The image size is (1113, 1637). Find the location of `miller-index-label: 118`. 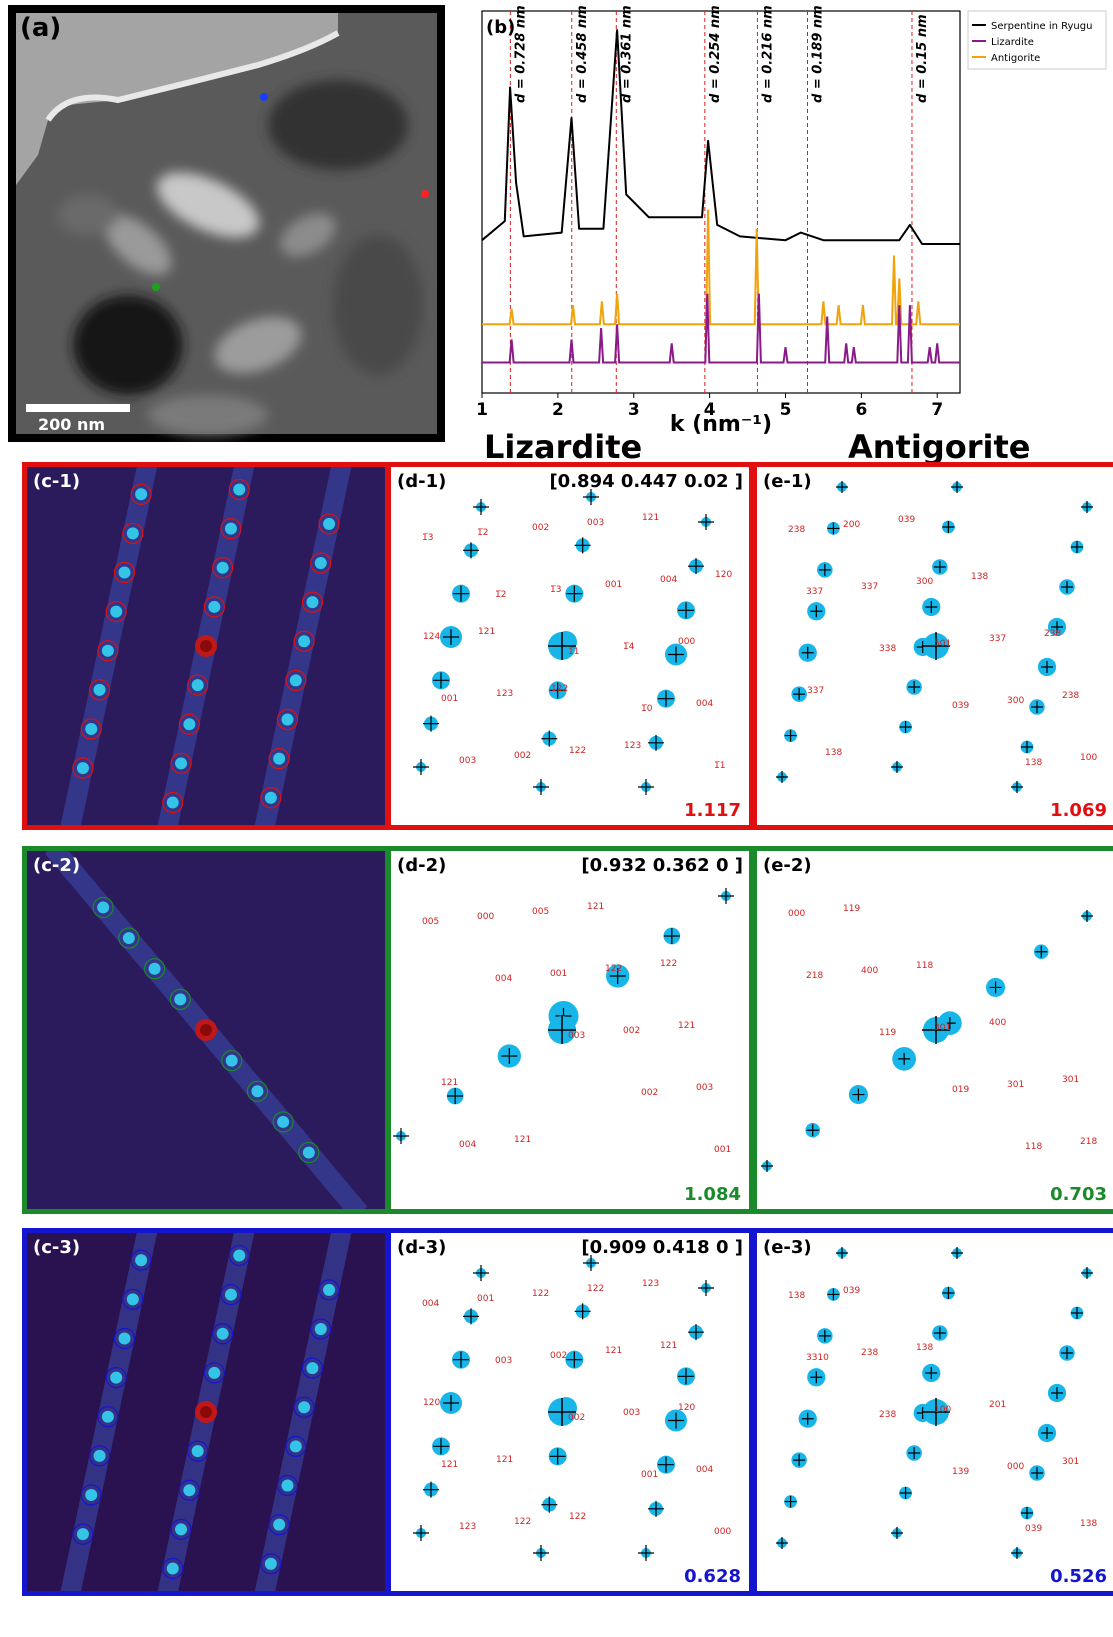

miller-index-label: 118 is located at coordinates (924, 966).